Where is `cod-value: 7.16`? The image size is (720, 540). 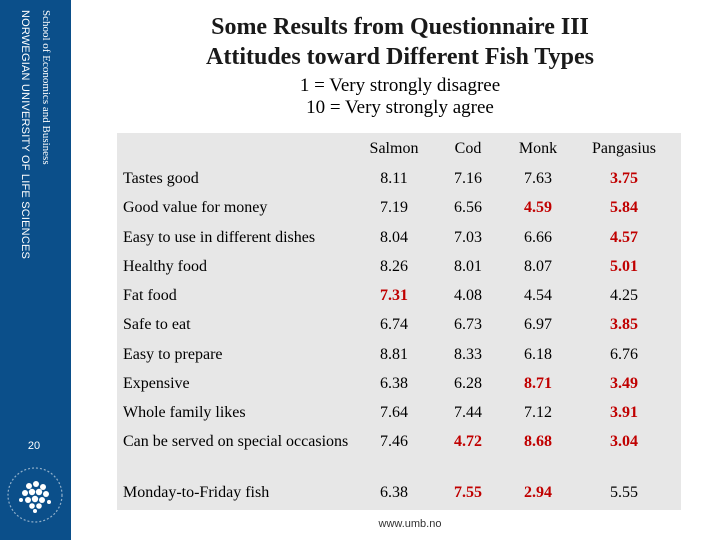 cod-value: 7.16 is located at coordinates (468, 178).